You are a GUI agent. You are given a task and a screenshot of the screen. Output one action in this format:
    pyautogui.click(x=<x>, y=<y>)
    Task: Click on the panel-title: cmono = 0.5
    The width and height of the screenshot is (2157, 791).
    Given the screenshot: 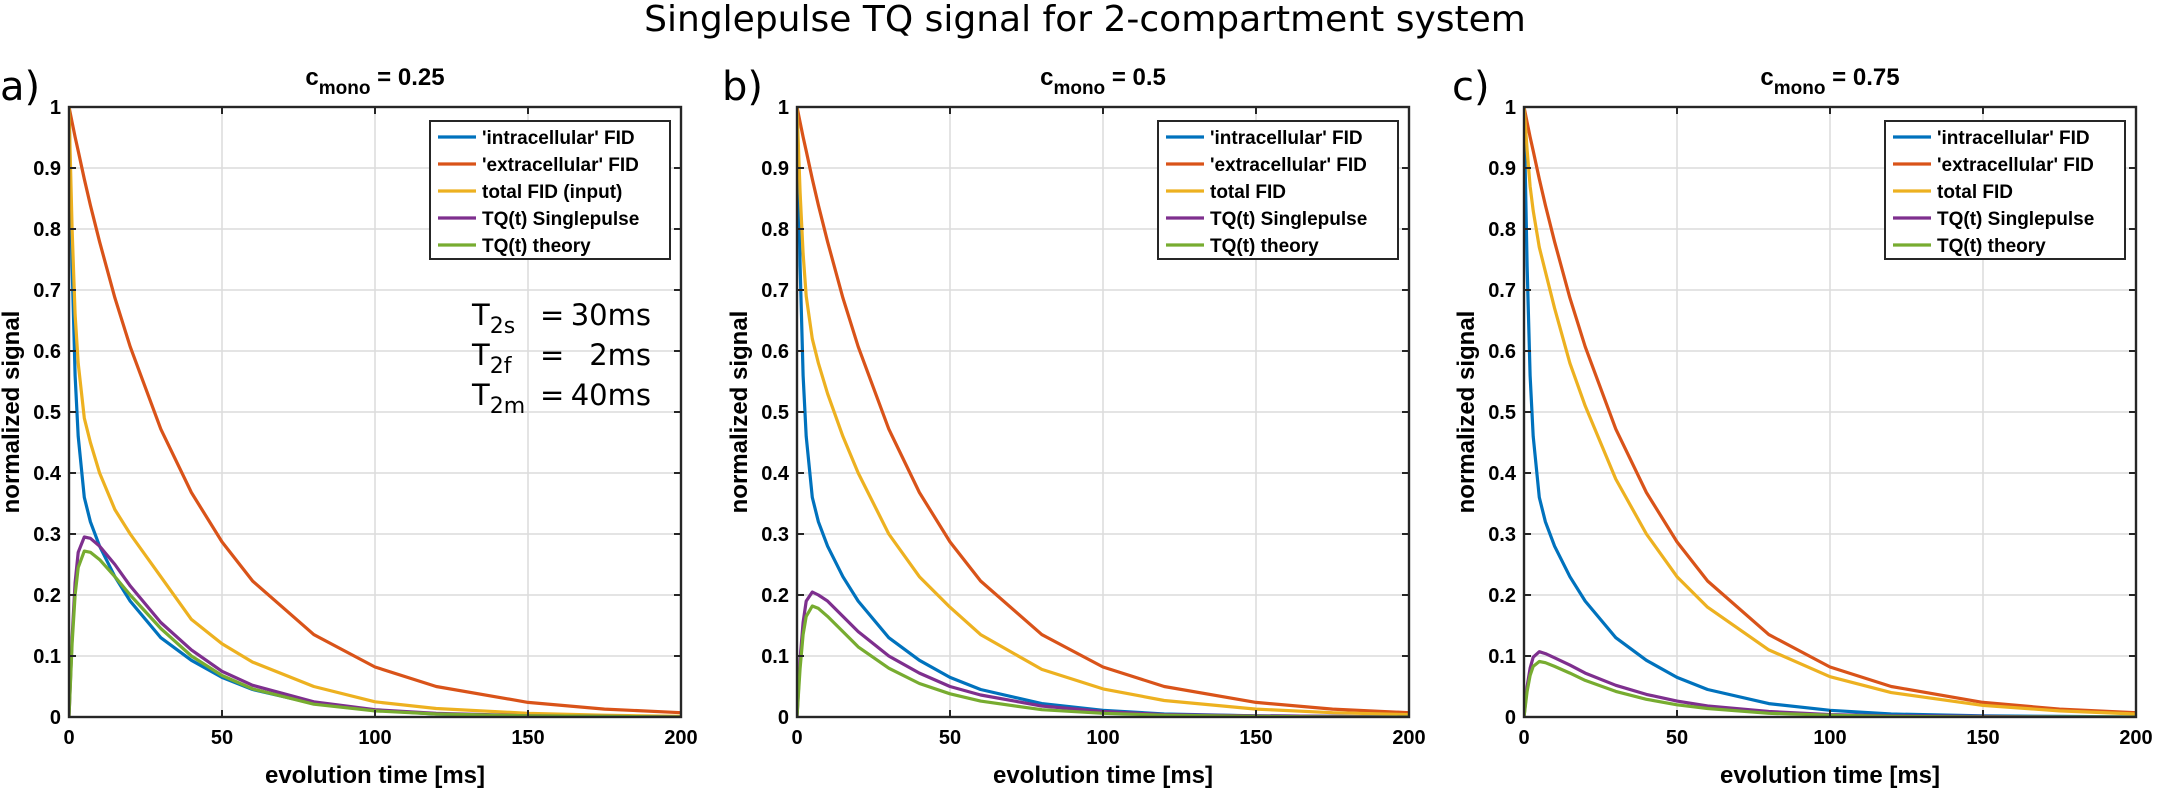 What is the action you would take?
    pyautogui.click(x=1103, y=81)
    